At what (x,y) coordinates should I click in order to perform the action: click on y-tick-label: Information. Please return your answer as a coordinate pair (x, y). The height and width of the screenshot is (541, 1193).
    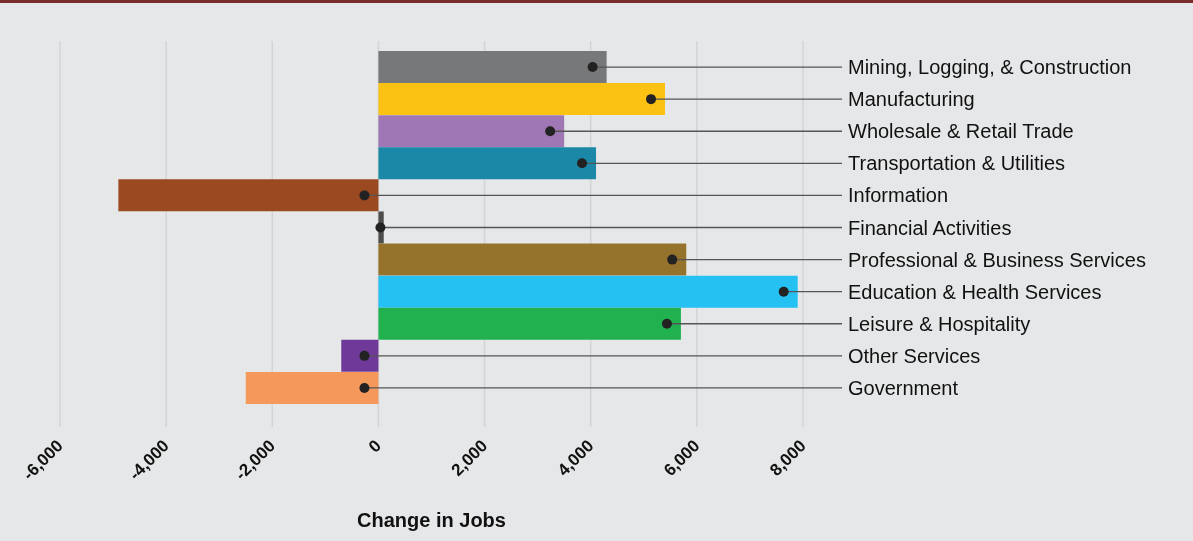
    Looking at the image, I should click on (898, 195).